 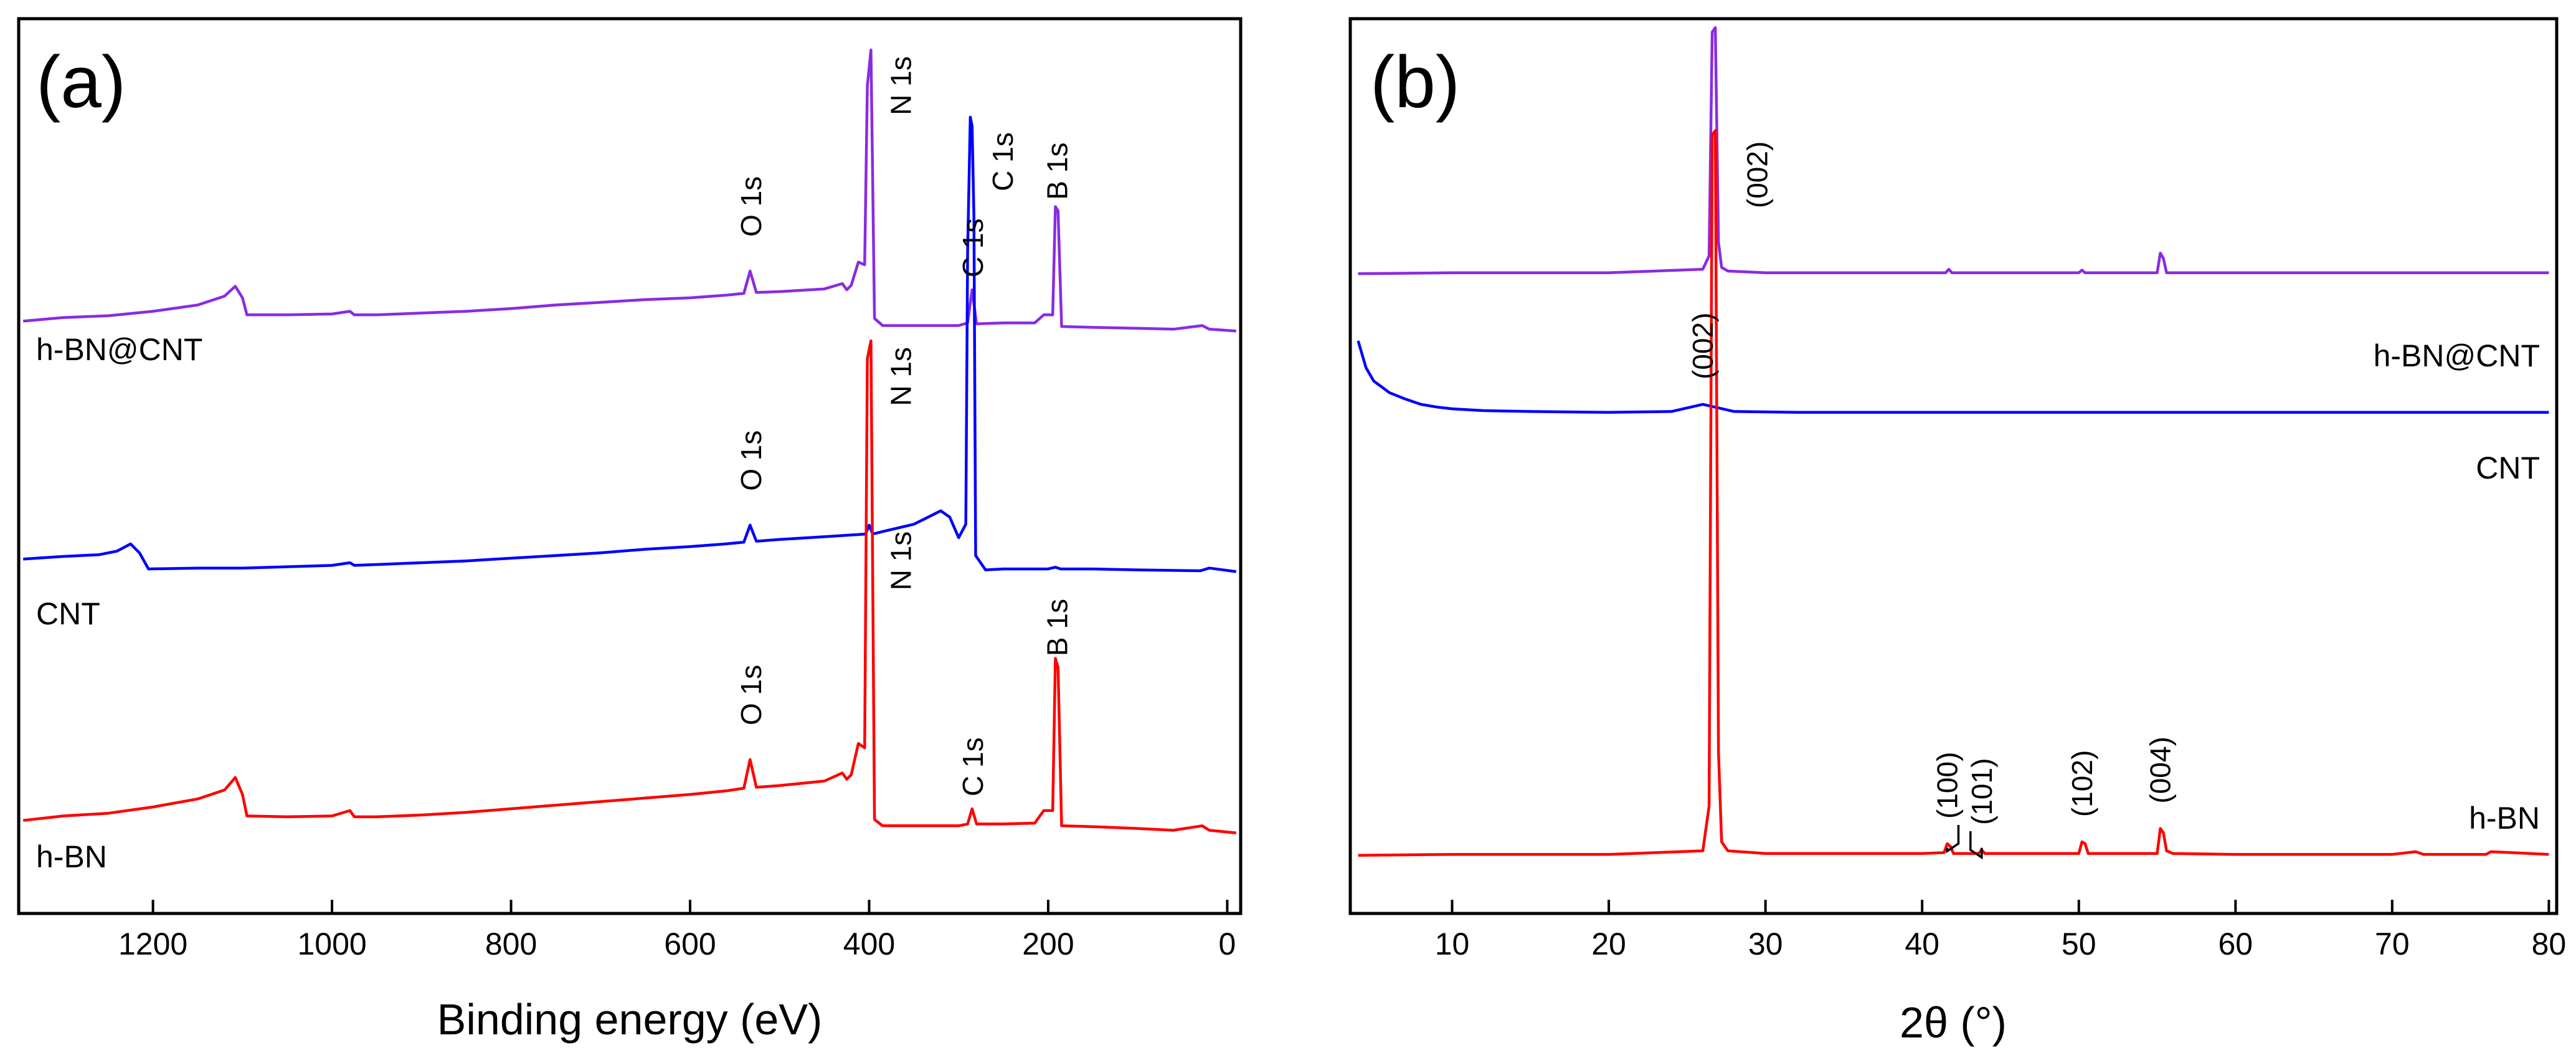 I want to click on panel-a-x-ticks: 1200 1000 800 600 400 200 0, so click(x=677, y=930).